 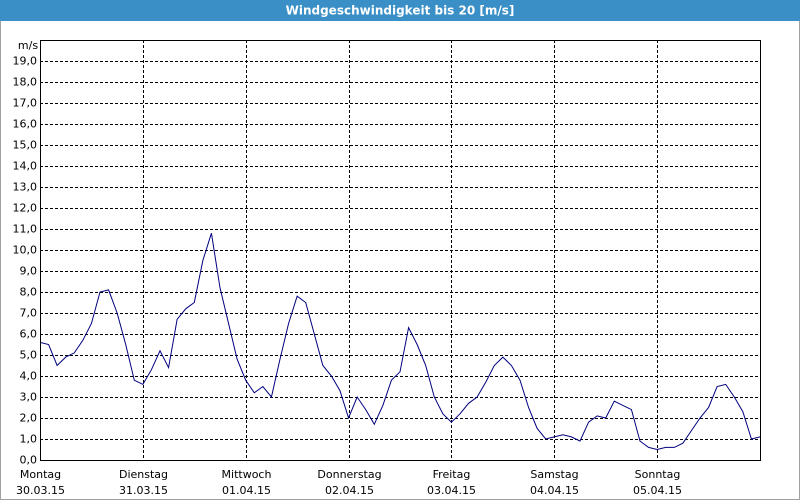 What do you see at coordinates (25, 250) in the screenshot?
I see `y-tick-label: 10,0` at bounding box center [25, 250].